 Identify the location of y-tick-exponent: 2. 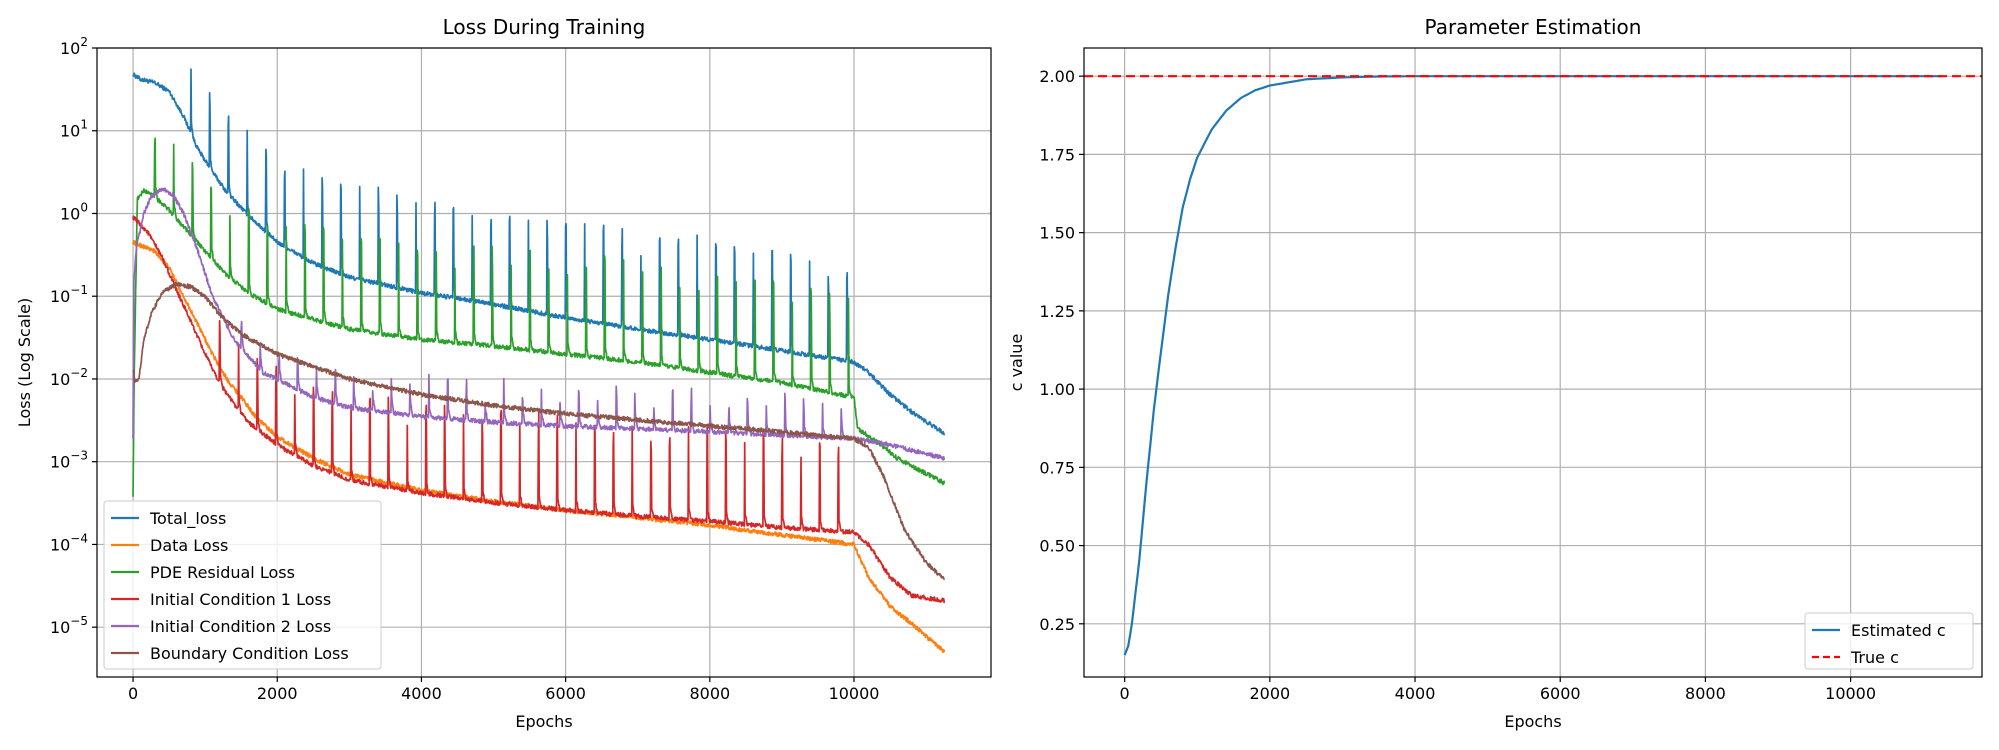
(84, 42).